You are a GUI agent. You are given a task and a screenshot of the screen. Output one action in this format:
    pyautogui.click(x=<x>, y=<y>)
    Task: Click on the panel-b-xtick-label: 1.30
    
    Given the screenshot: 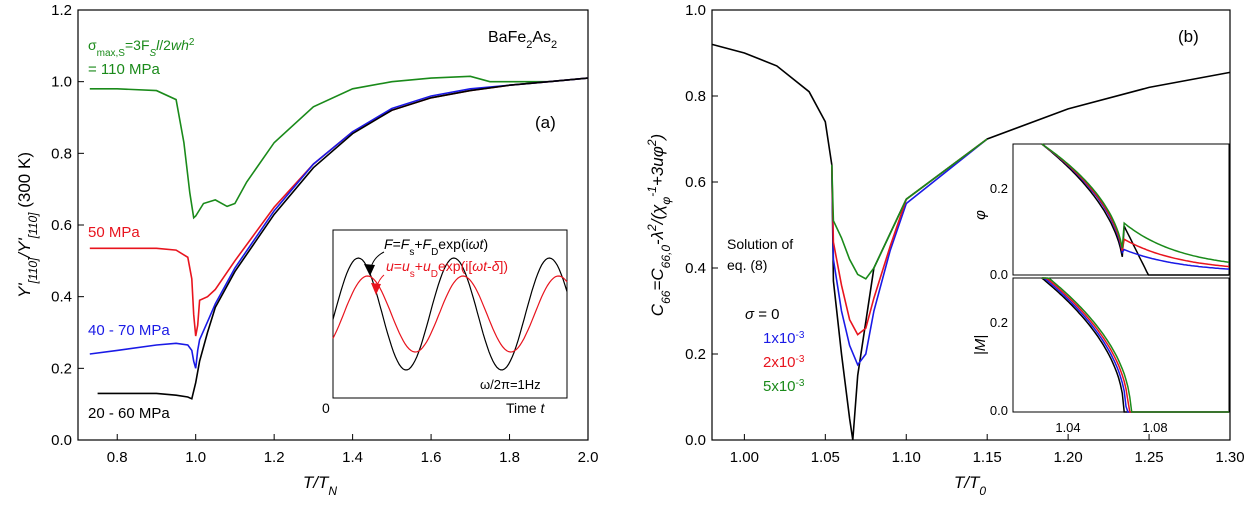 What is the action you would take?
    pyautogui.click(x=1229, y=457)
    